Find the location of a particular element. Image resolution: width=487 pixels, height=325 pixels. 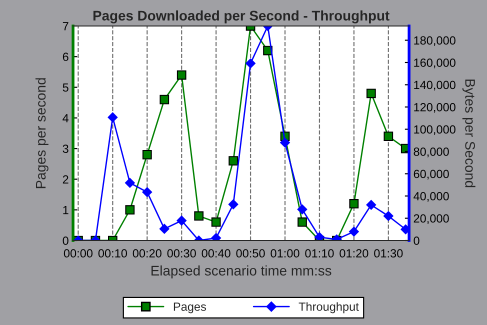

x-tick-label: 00:10 is located at coordinates (112, 253).